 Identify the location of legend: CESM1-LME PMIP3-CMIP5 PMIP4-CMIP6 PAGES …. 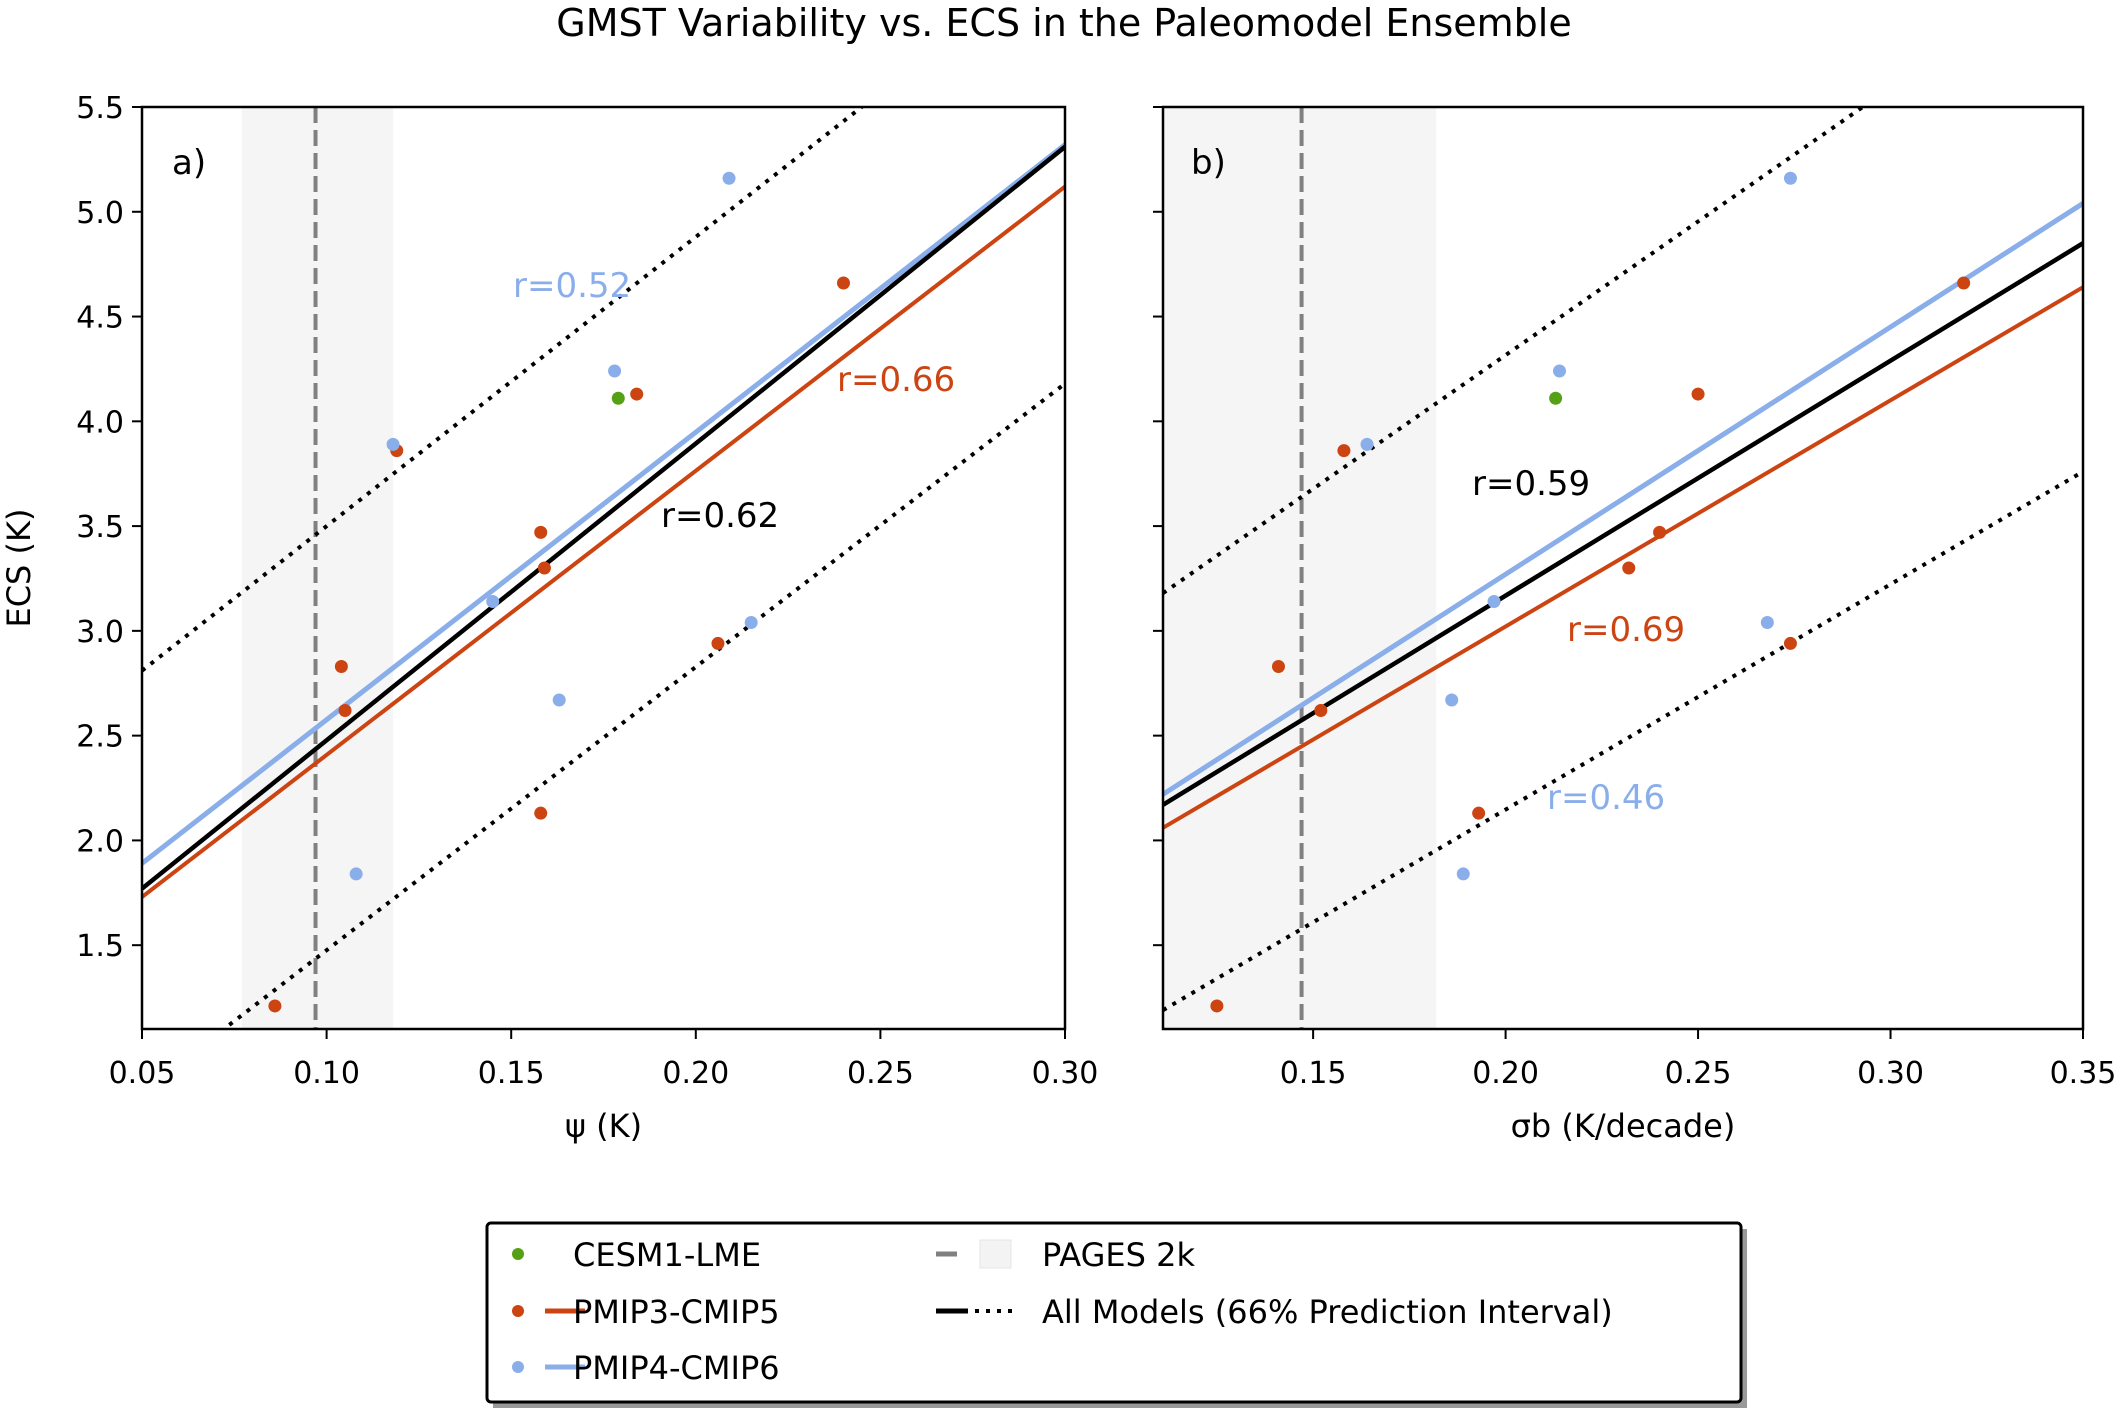
(1116, 1314).